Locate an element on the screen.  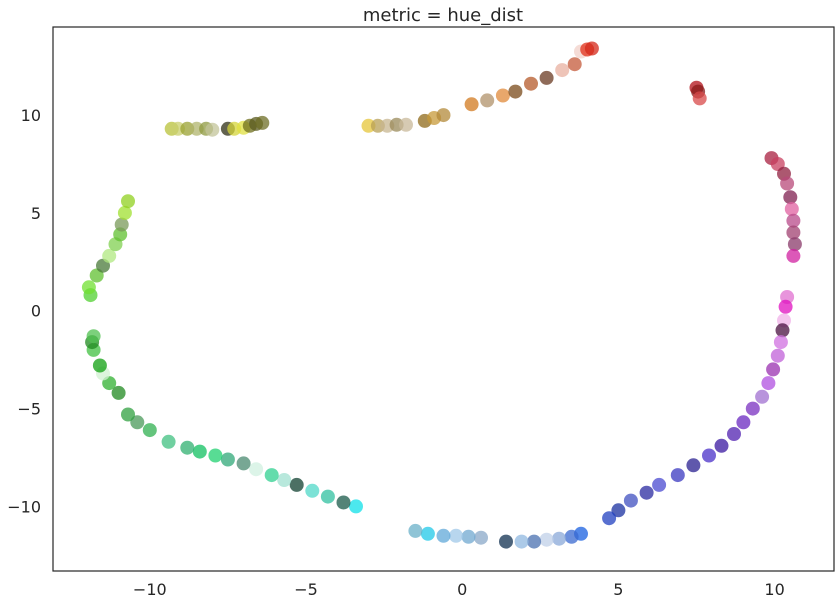
y-tick-label: 10 is located at coordinates (31, 115).